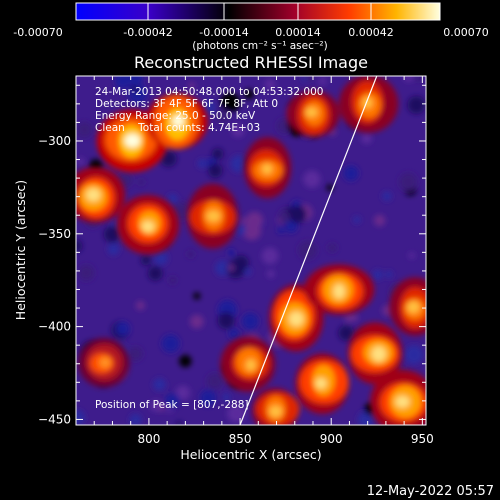 The height and width of the screenshot is (500, 500). Describe the element at coordinates (54, 141) in the screenshot. I see `y-tick-label: −300` at that location.